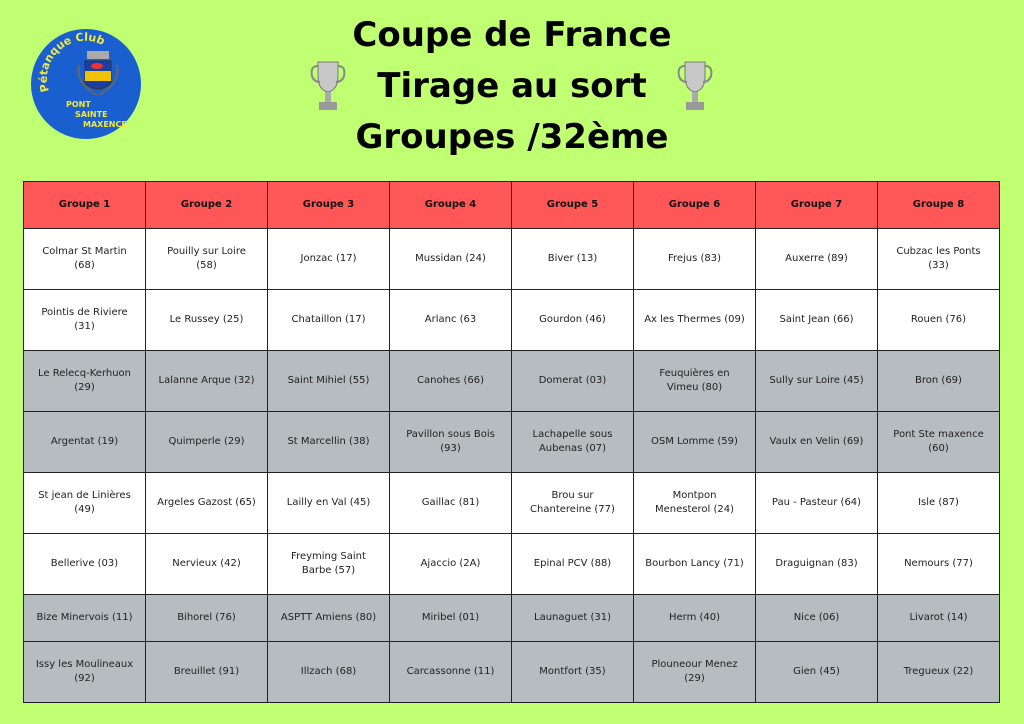 The height and width of the screenshot is (724, 1024). Describe the element at coordinates (694, 259) in the screenshot. I see `team-cell: Frejus (83)` at that location.